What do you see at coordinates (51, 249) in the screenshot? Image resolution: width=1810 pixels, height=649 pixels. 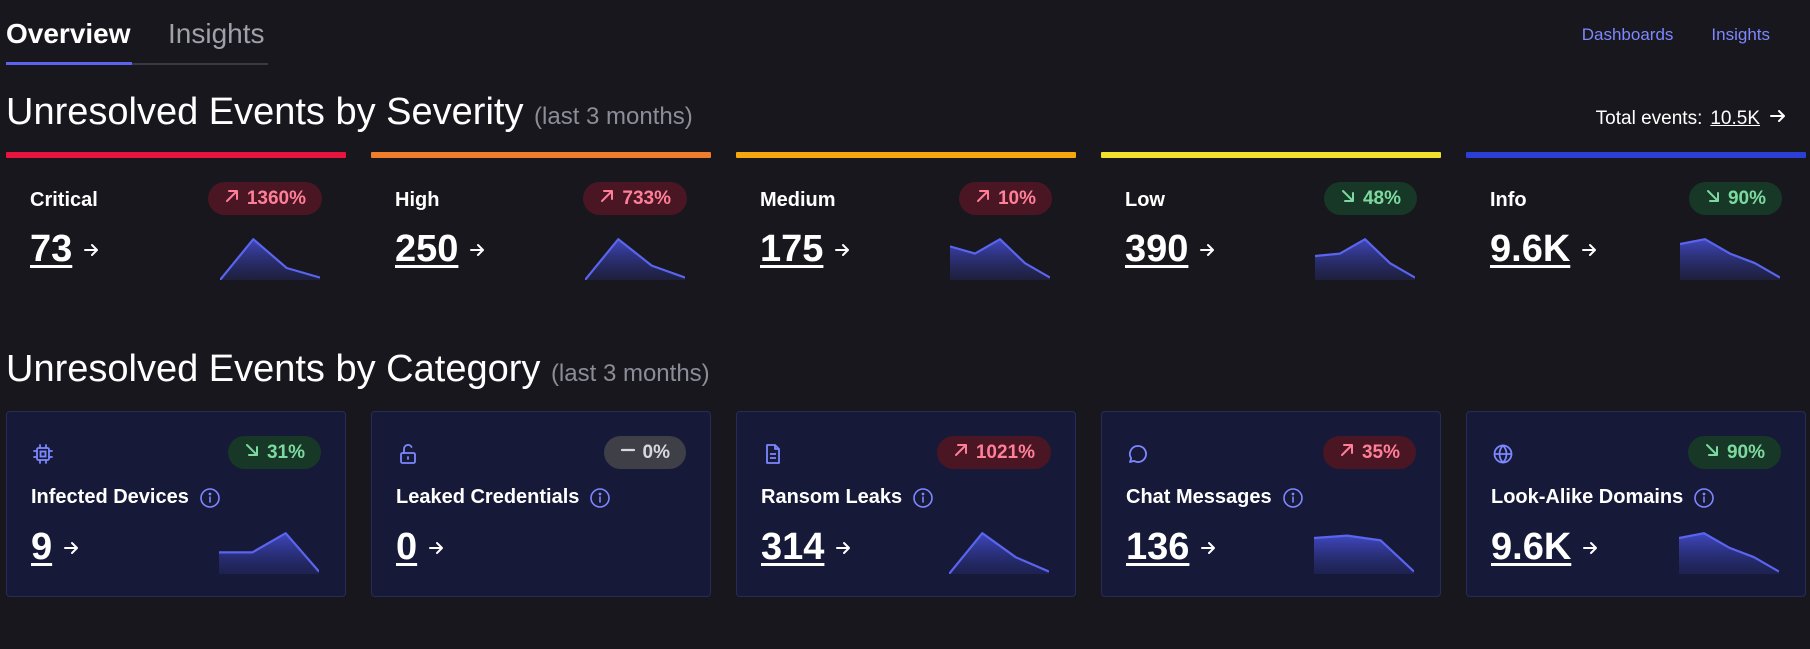 I see `severity-count: 73` at bounding box center [51, 249].